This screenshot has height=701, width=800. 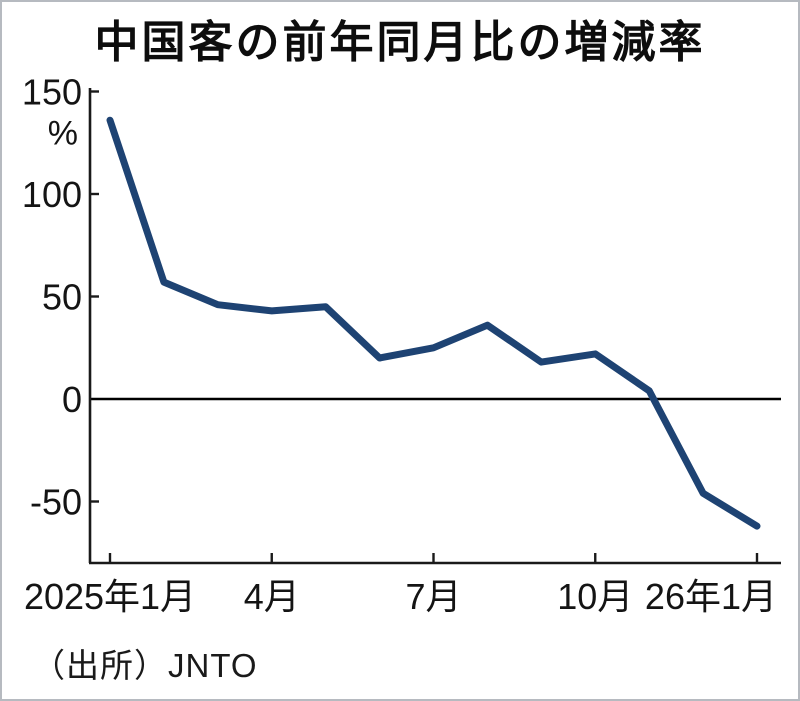 I want to click on chart-title: 中国客の前年同月比の増減率, so click(x=400, y=42).